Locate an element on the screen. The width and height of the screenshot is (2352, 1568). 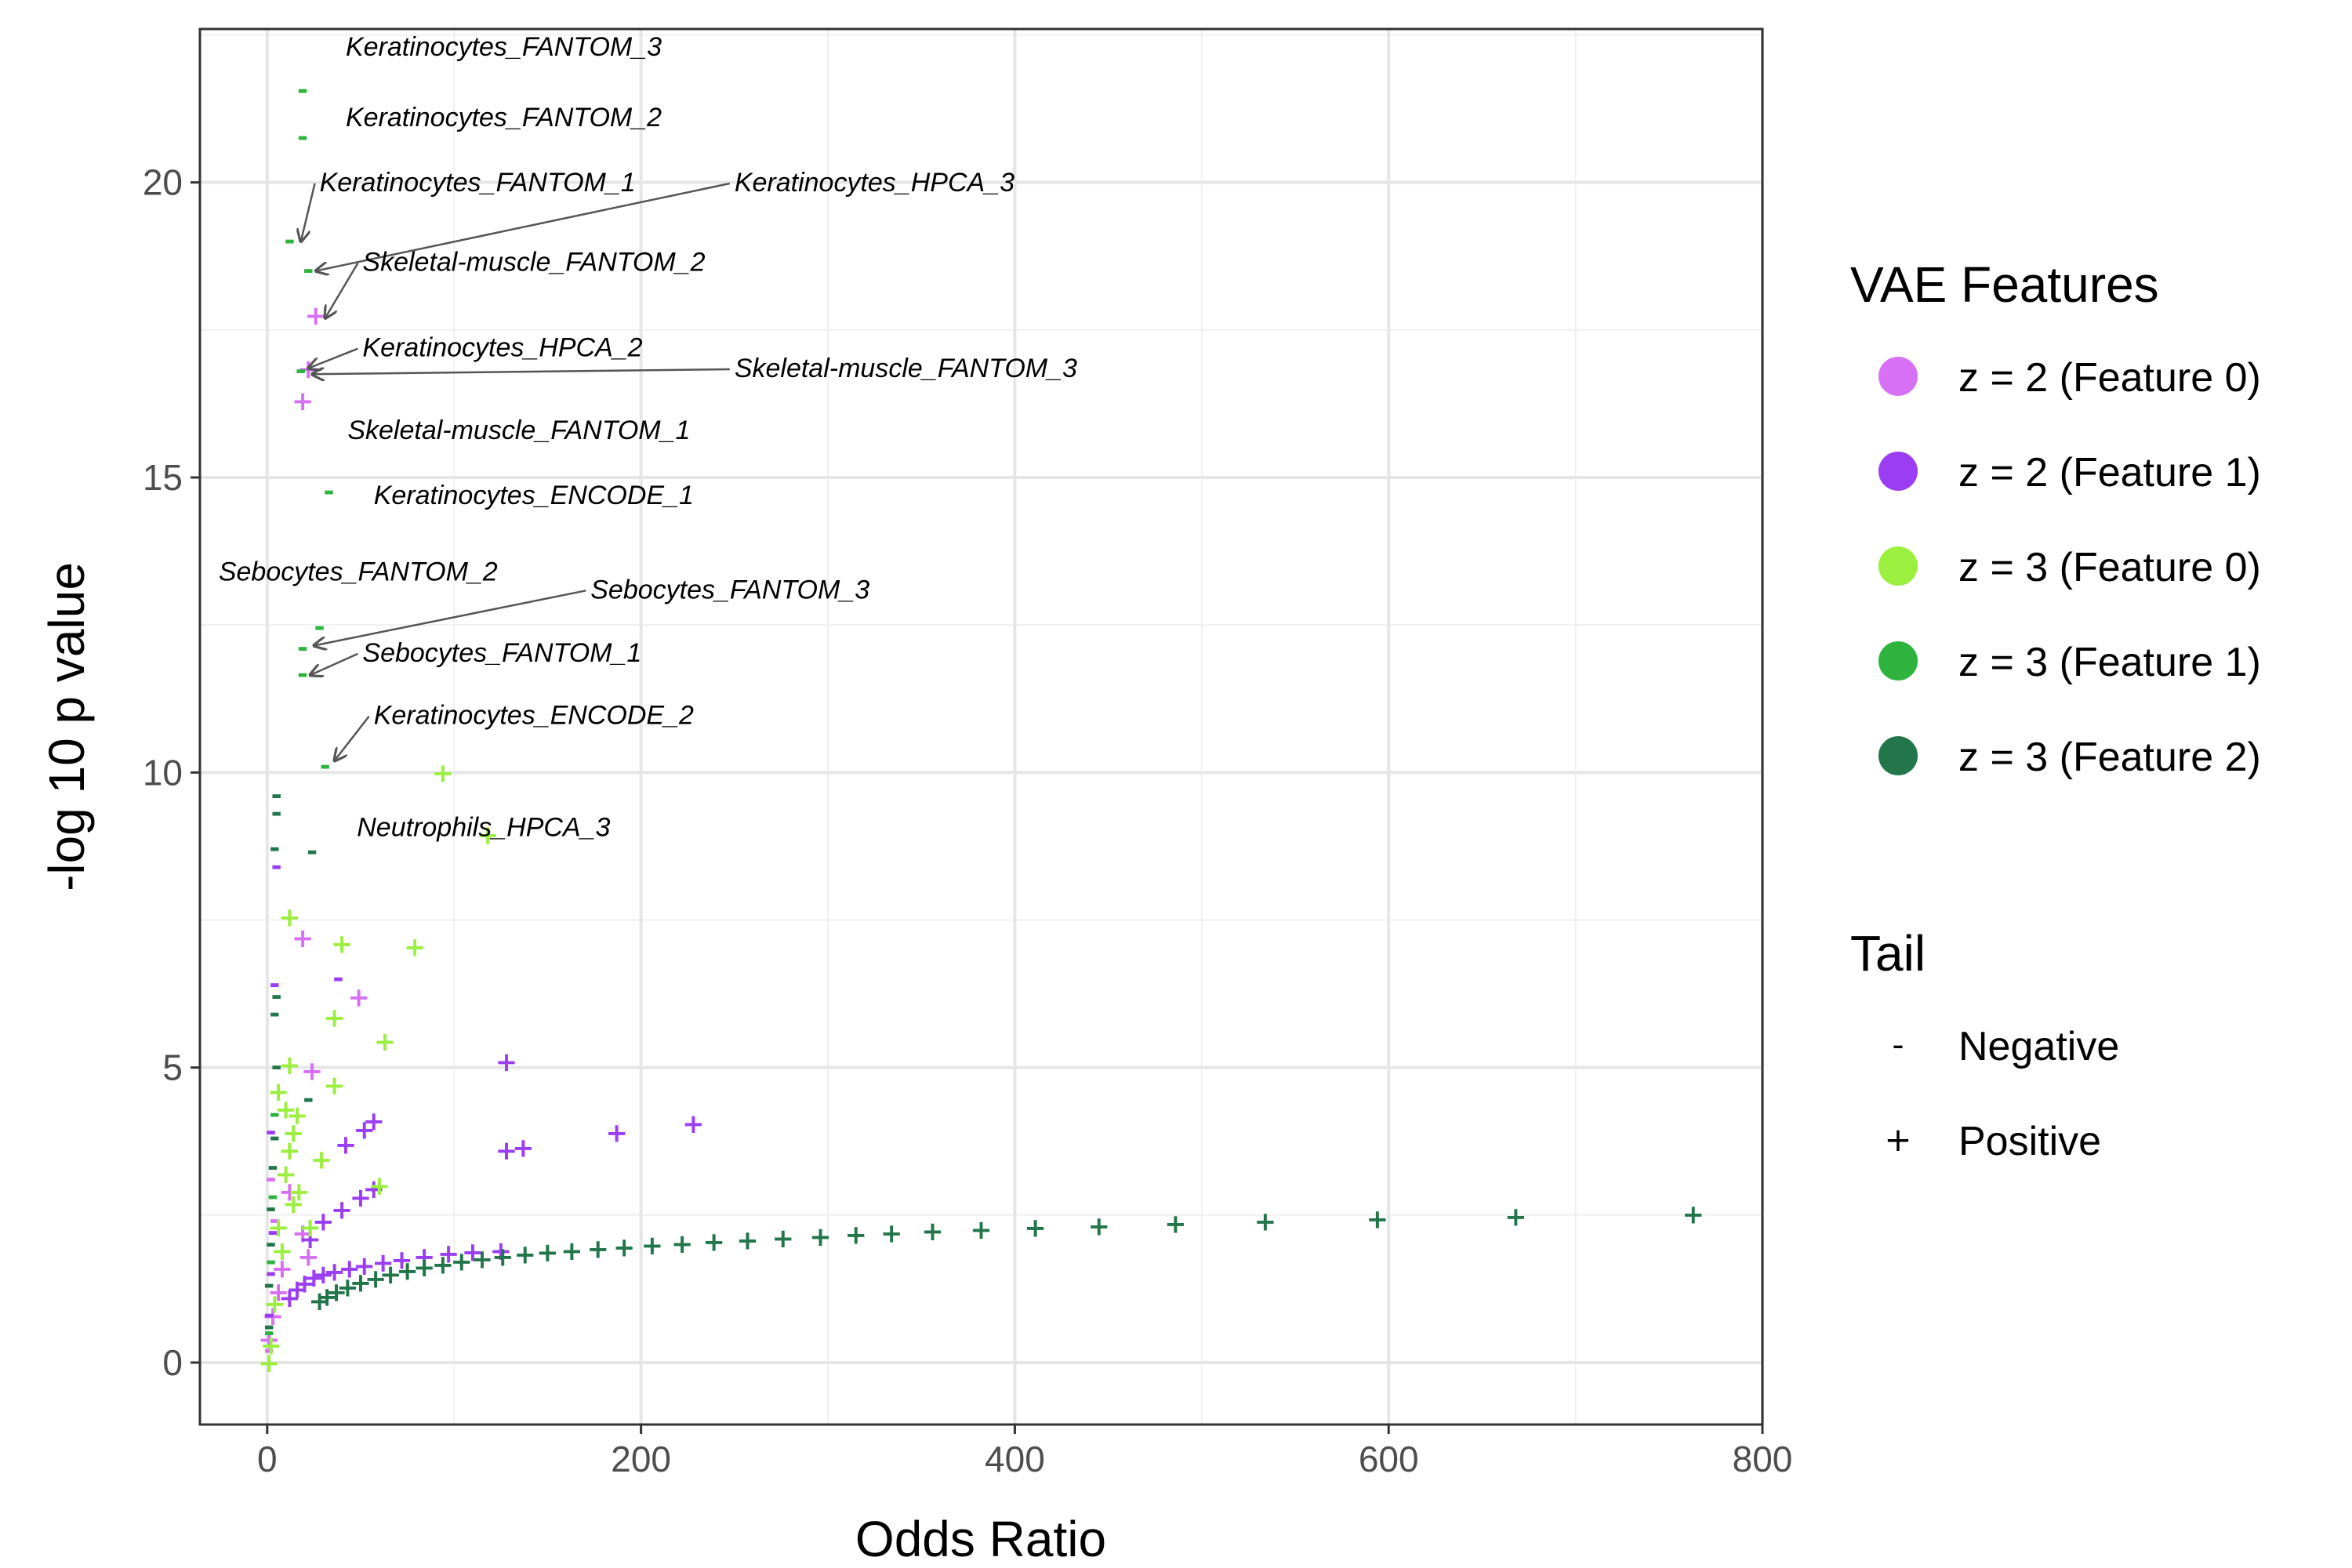
legend-color-label: z = 2 (Feature 1) is located at coordinates (2109, 473).